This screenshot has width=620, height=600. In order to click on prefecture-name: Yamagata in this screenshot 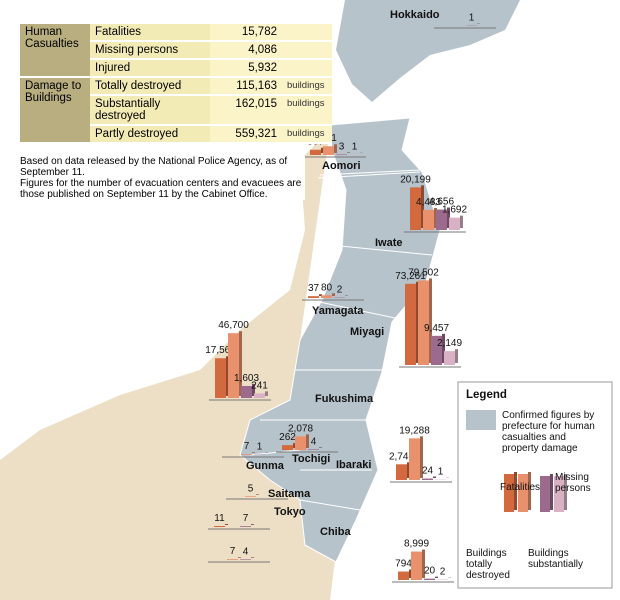, I will do `click(338, 311)`.